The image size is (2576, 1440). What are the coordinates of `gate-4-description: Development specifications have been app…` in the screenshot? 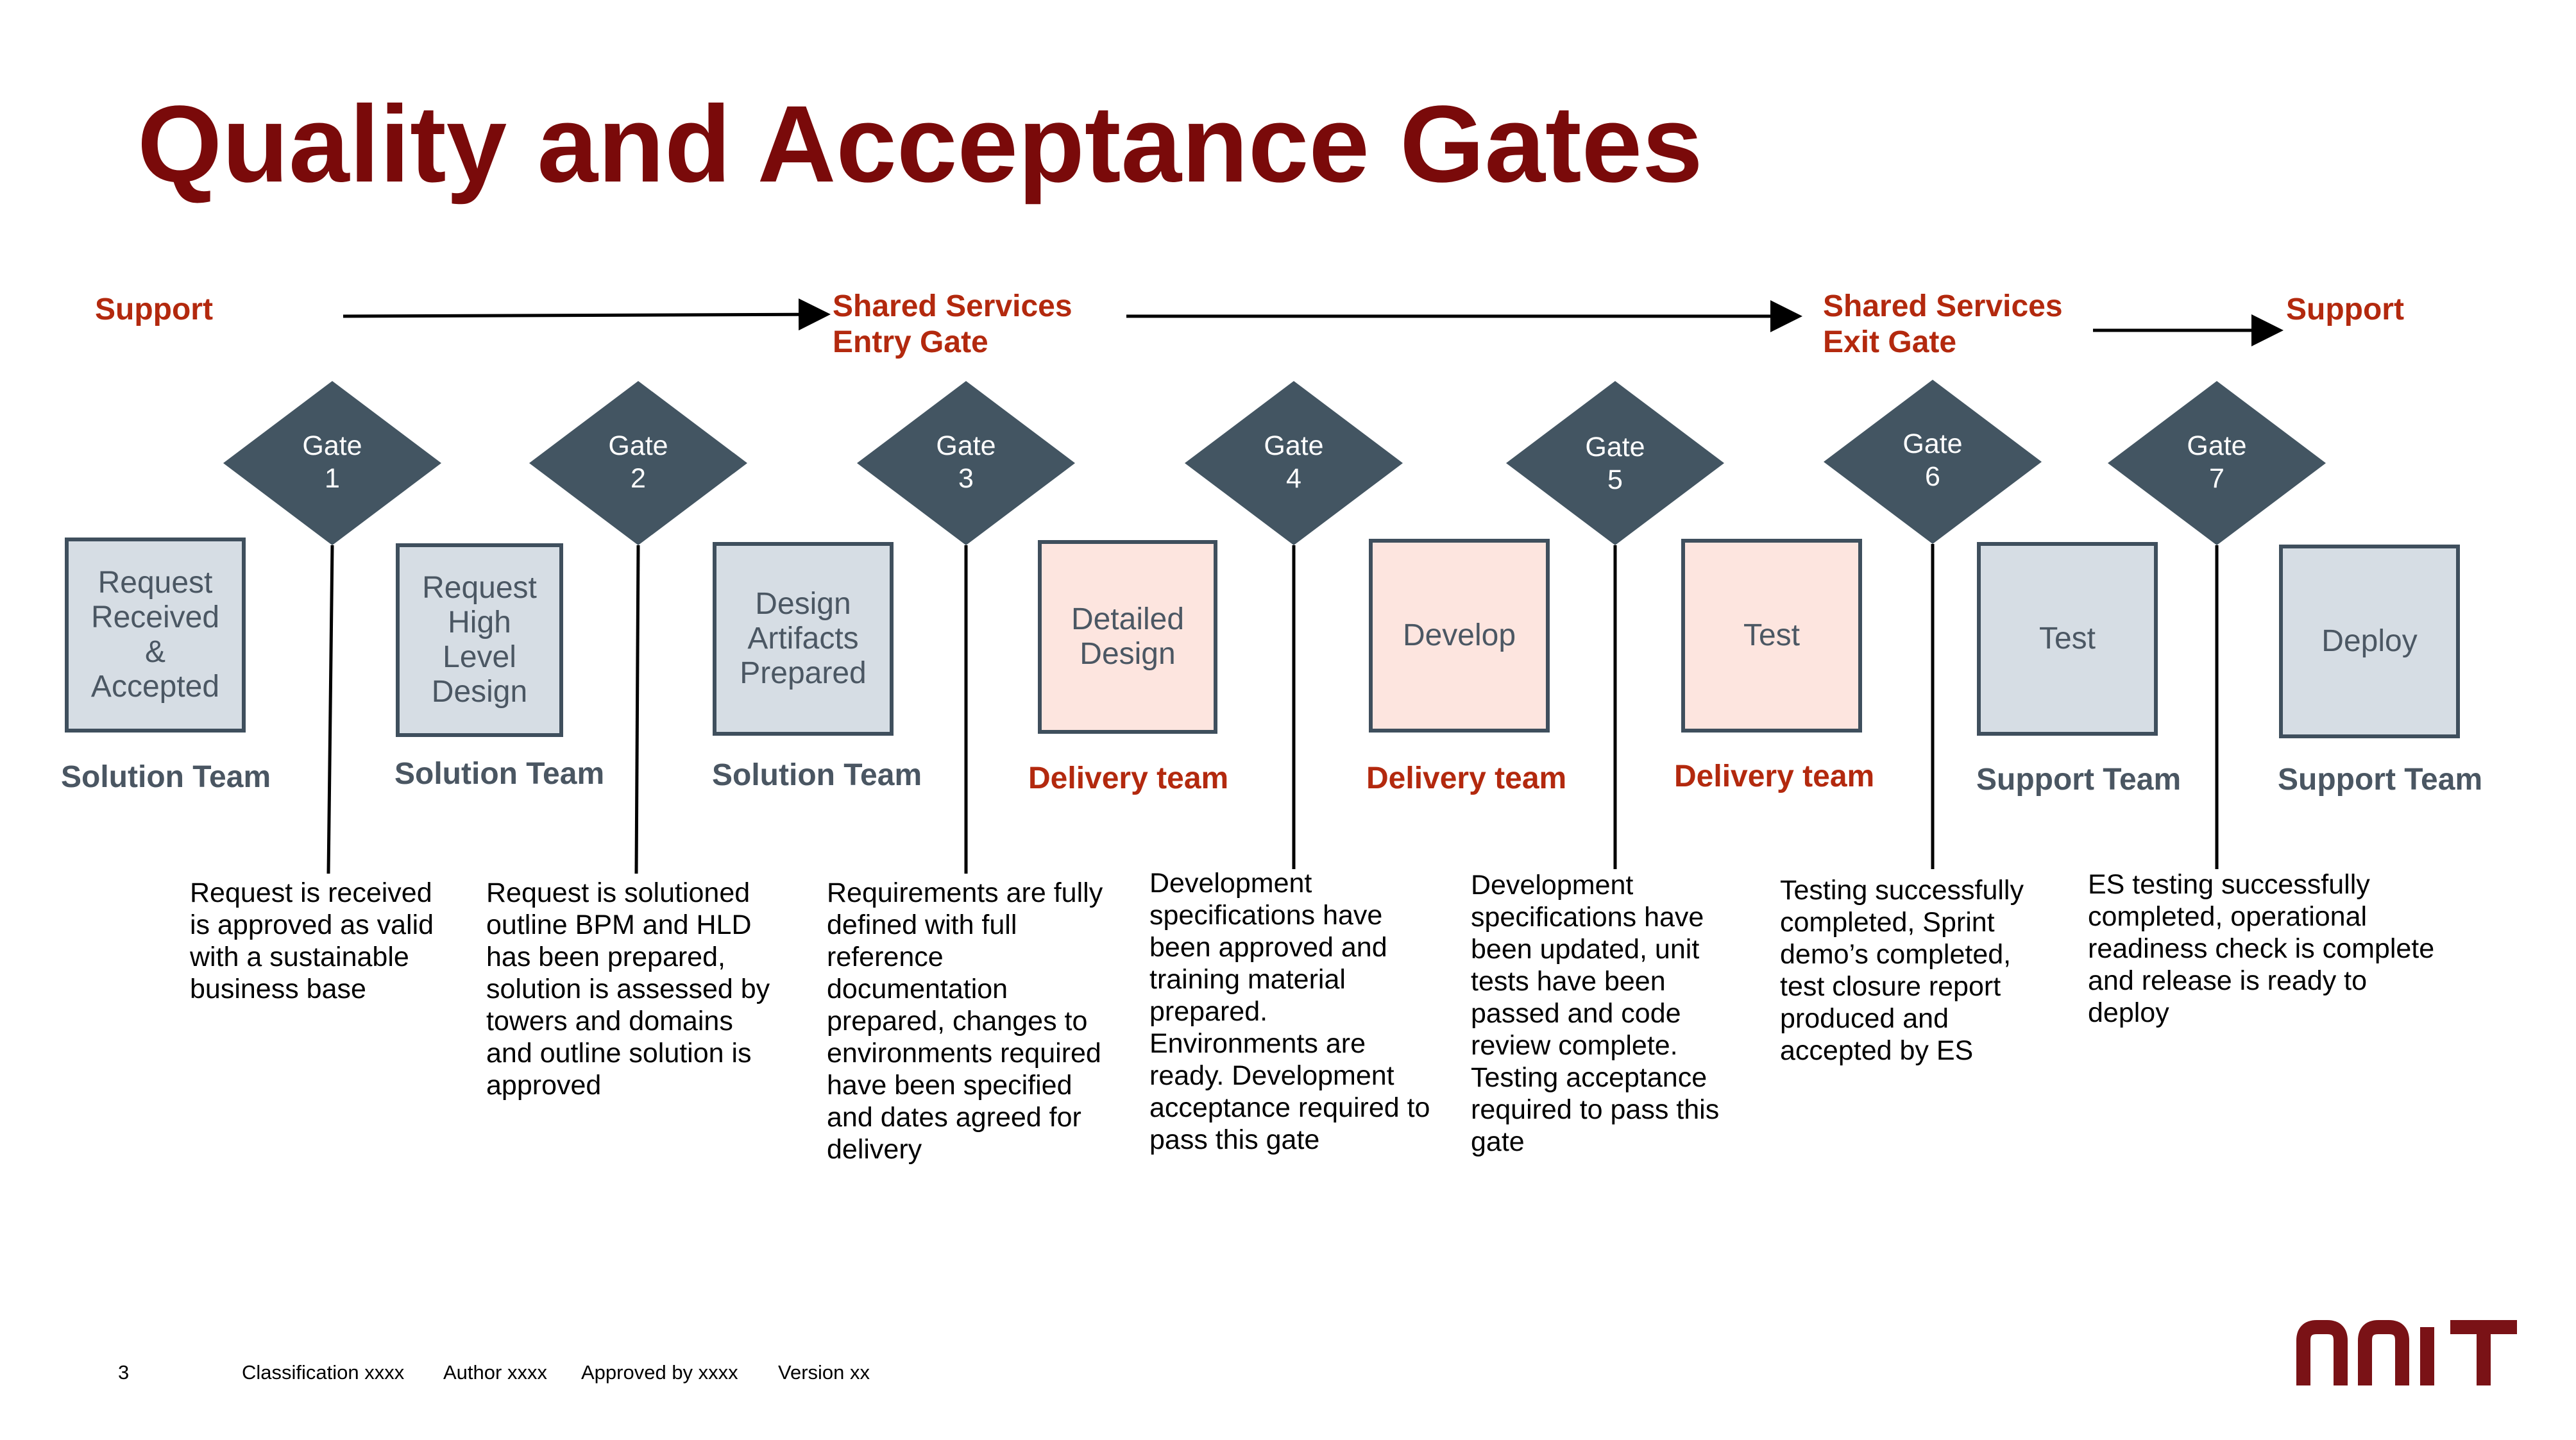 It's located at (1289, 1011).